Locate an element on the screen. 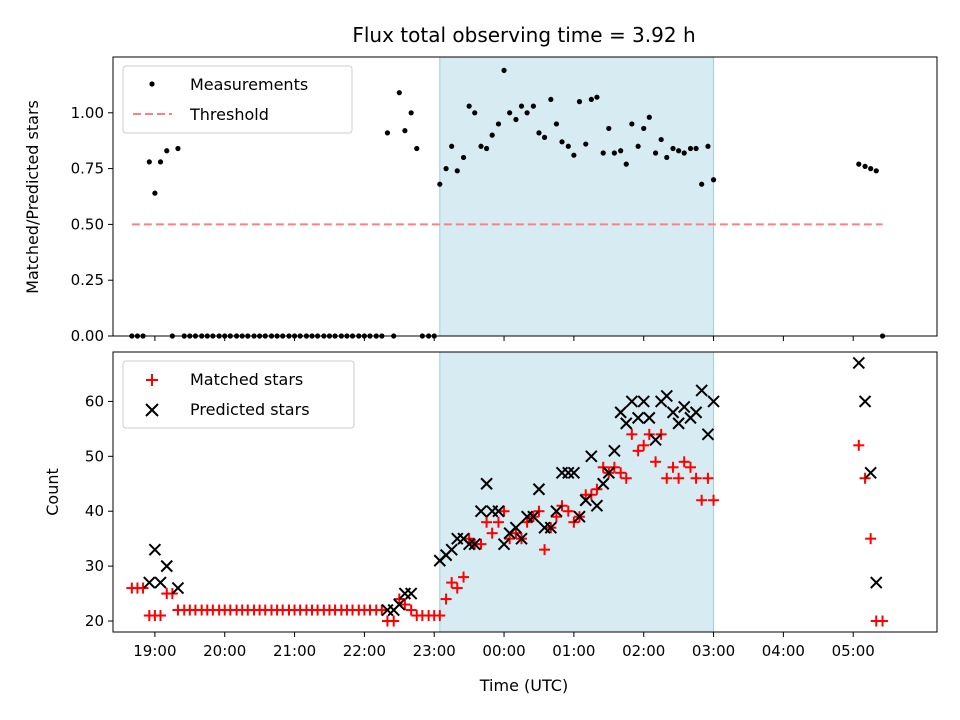 This screenshot has height=720, width=960. x-tick-label: 04:00 is located at coordinates (783, 651).